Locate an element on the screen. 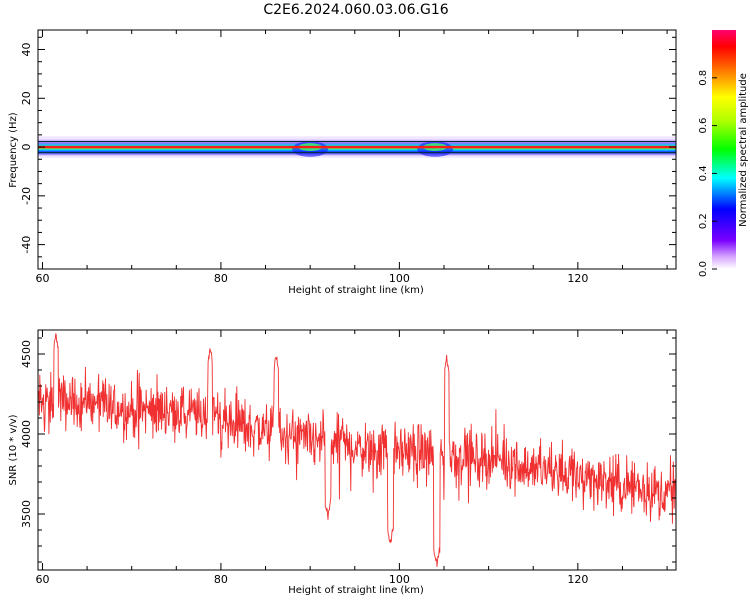 Image resolution: width=750 pixels, height=600 pixels. colorbar-ticks: 0.0 0.2 0.4 0.6 0.8 is located at coordinates (707, 173).